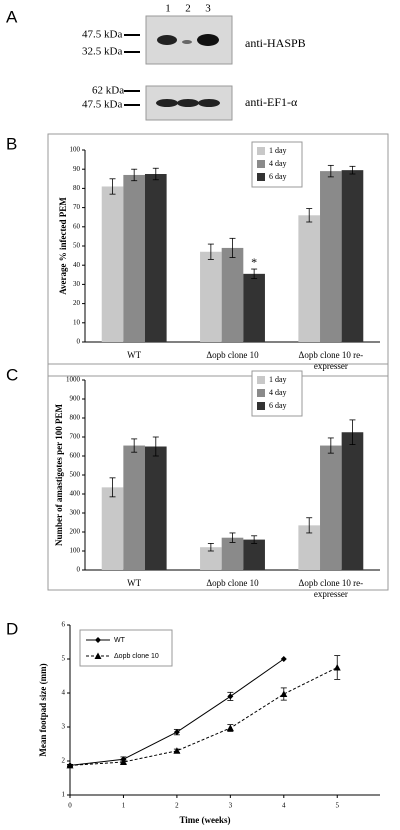 The image size is (400, 830). I want to click on x-tick-label: 5, so click(337, 806).